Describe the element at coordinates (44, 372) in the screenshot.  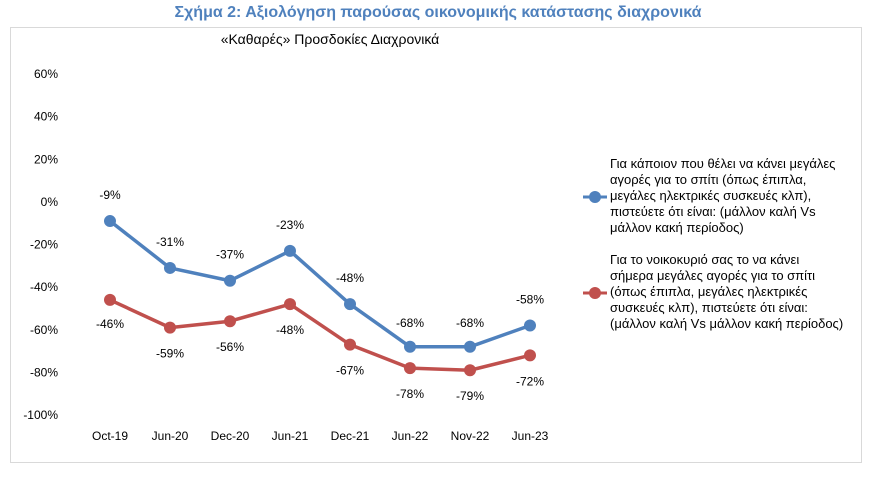
I see `y-tick-label: -80%` at that location.